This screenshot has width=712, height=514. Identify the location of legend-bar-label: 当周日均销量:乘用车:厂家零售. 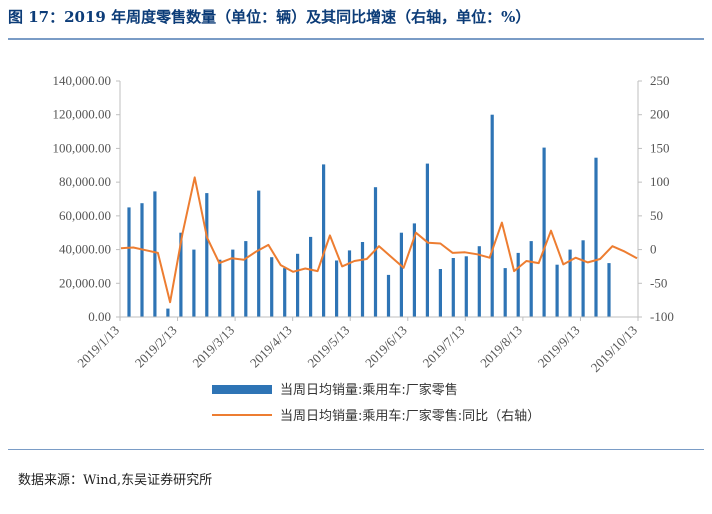
(369, 390).